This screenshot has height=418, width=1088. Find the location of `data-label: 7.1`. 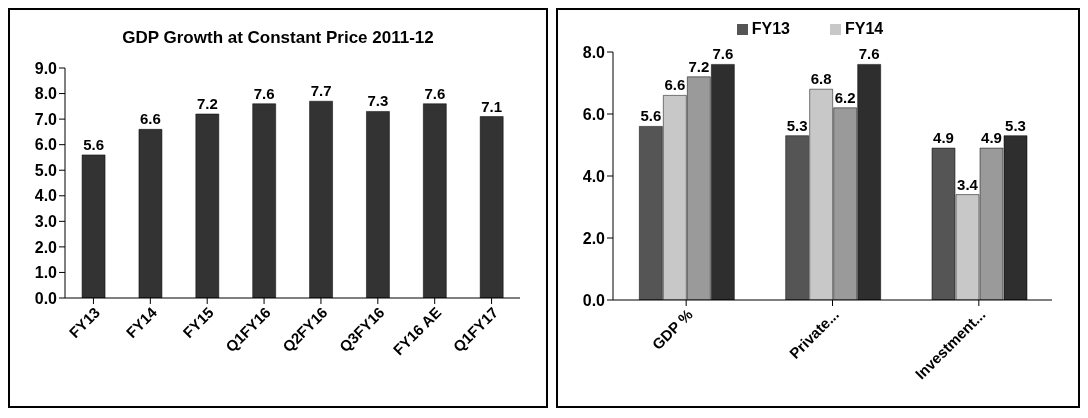

data-label: 7.1 is located at coordinates (492, 106).